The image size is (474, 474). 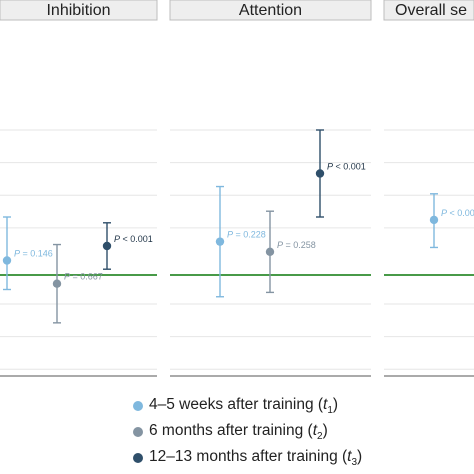 I want to click on point-t1: P < 0.00, so click(x=451, y=221).